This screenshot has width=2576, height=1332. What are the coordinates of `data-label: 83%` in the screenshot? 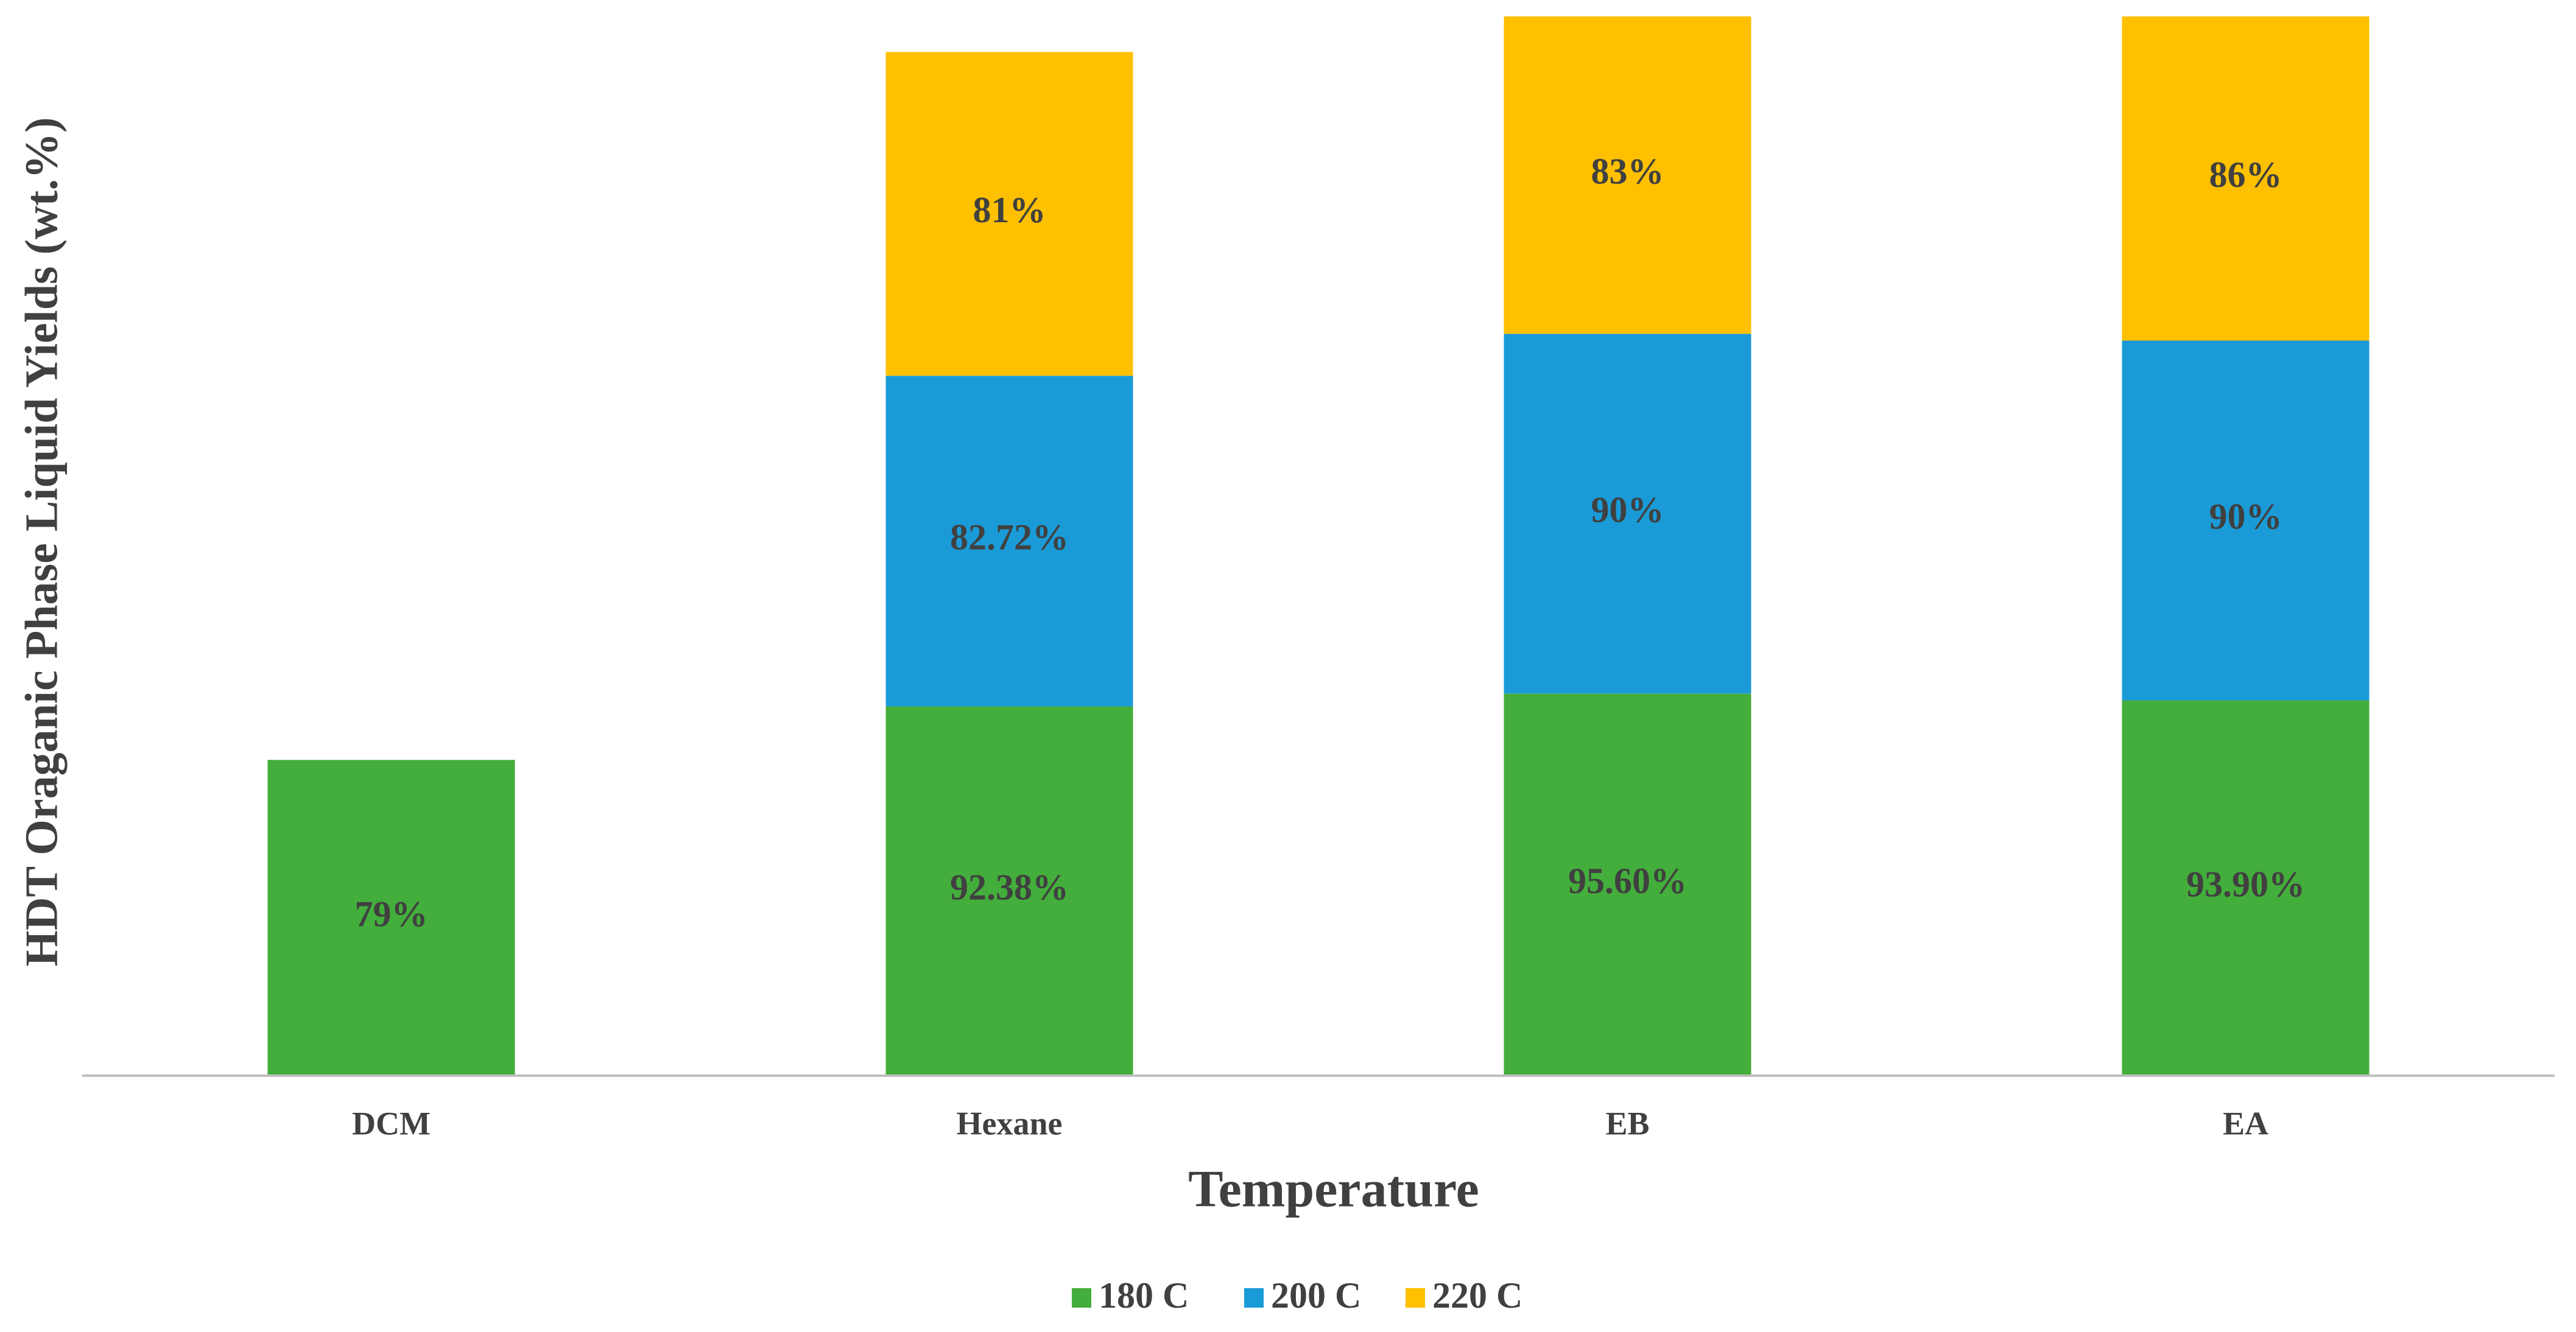 It's located at (1627, 171).